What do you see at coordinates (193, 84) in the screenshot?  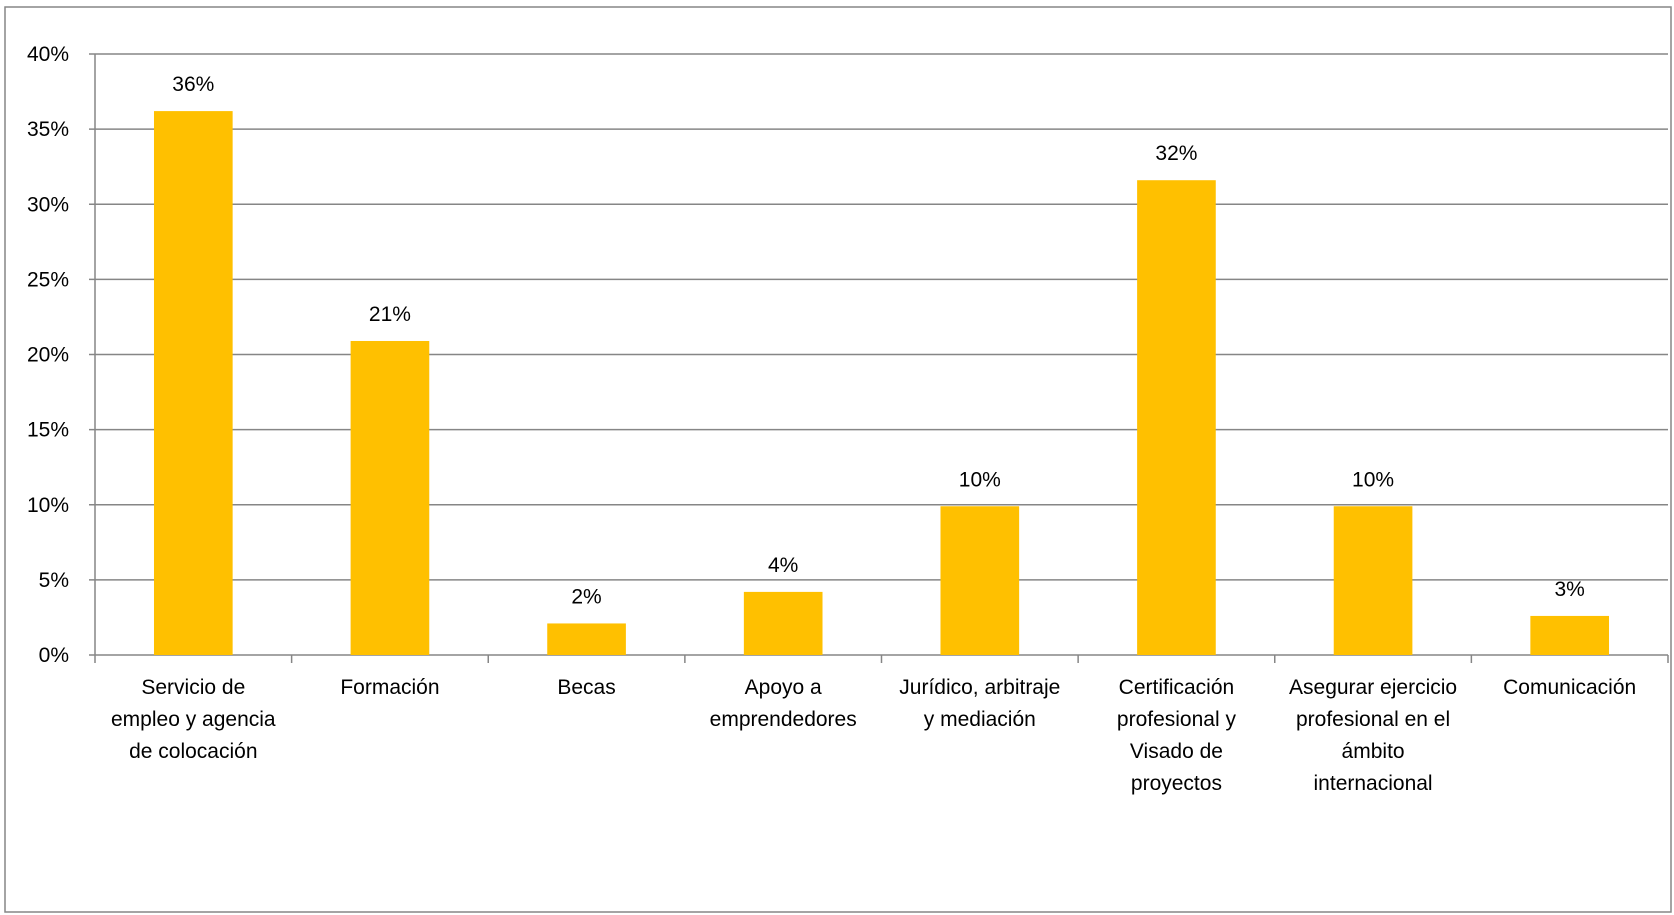 I see `data-label: 36%` at bounding box center [193, 84].